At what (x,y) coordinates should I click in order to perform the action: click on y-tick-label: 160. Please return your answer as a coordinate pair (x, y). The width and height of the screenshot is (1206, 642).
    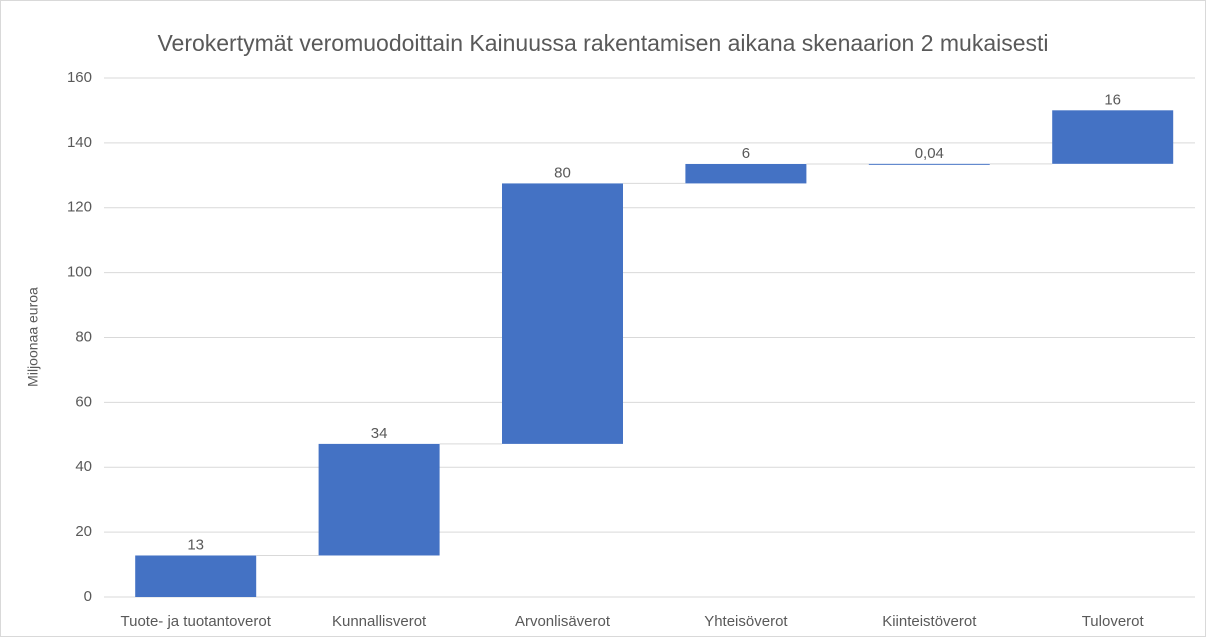
    Looking at the image, I should click on (79, 77).